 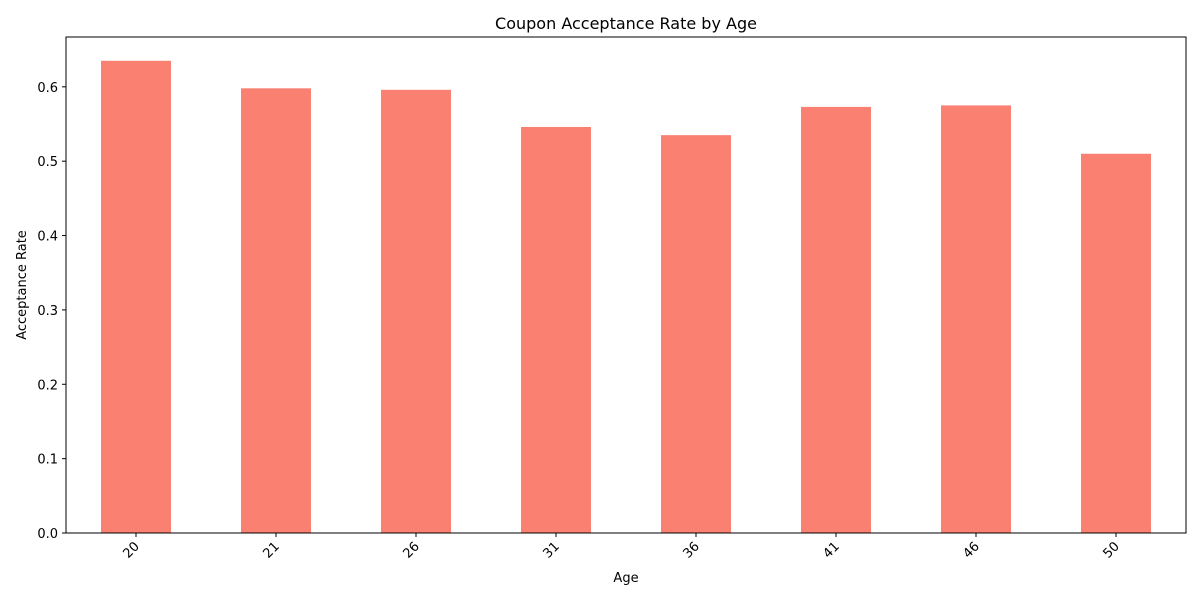 I want to click on y-tick-label-0.6: 0.6, so click(x=47, y=88).